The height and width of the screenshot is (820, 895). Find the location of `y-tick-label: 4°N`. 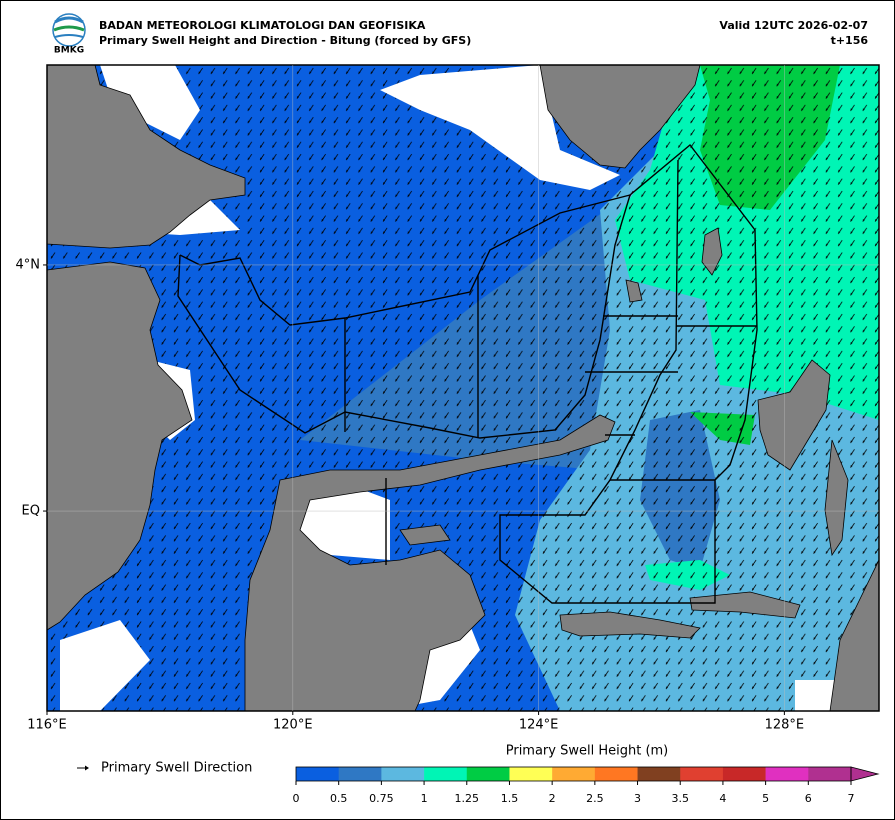

y-tick-label: 4°N is located at coordinates (28, 264).